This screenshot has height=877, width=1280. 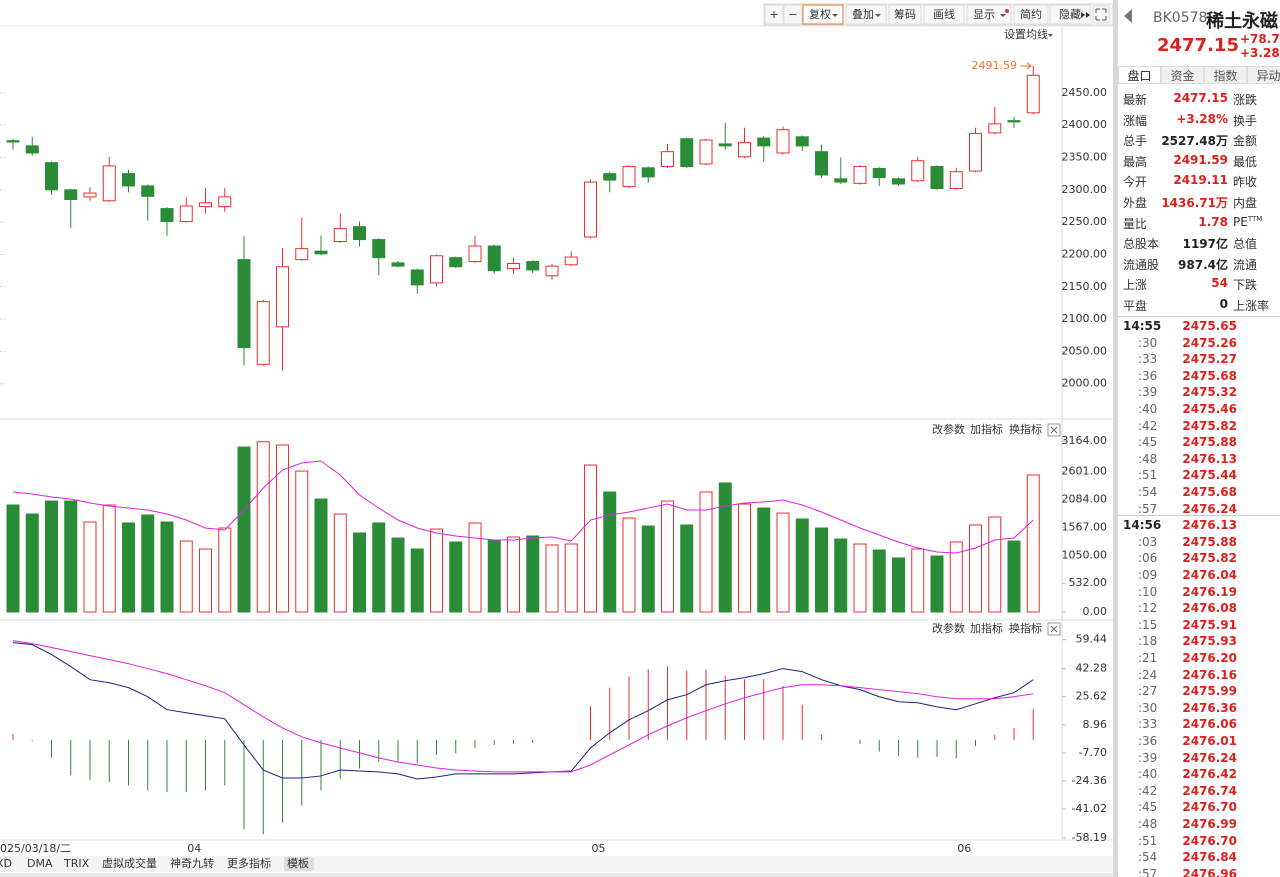 What do you see at coordinates (1148, 359) in the screenshot?
I see `tick-time: :33` at bounding box center [1148, 359].